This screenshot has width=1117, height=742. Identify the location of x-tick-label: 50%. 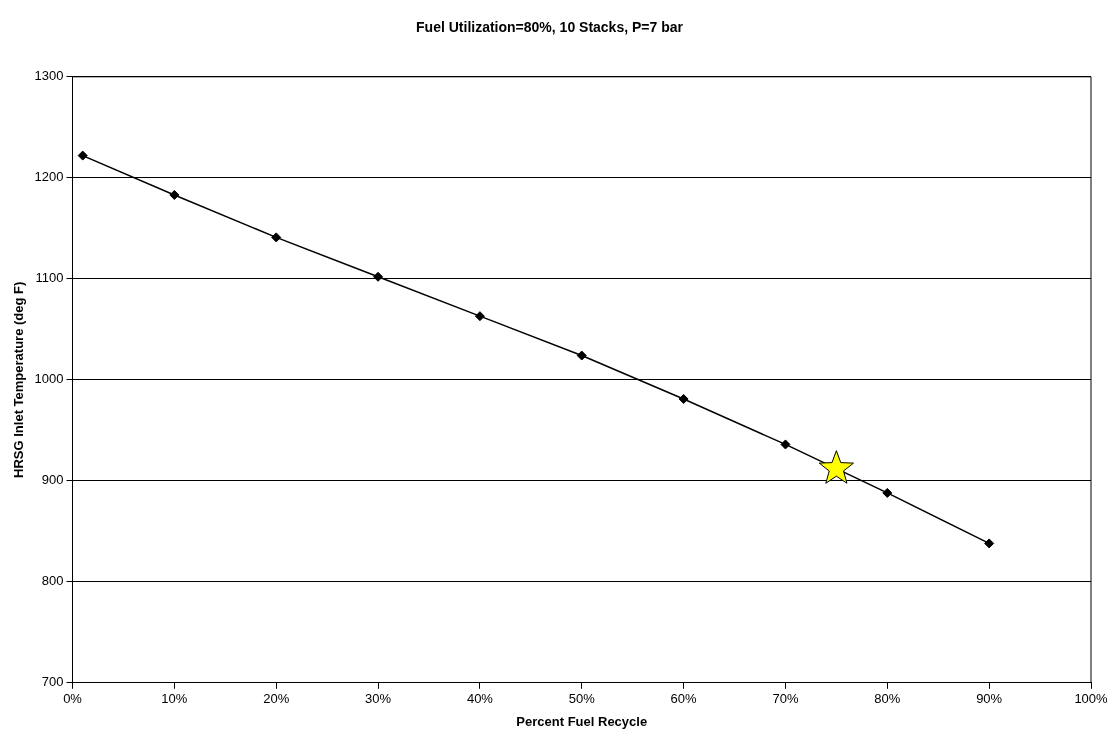
(582, 699).